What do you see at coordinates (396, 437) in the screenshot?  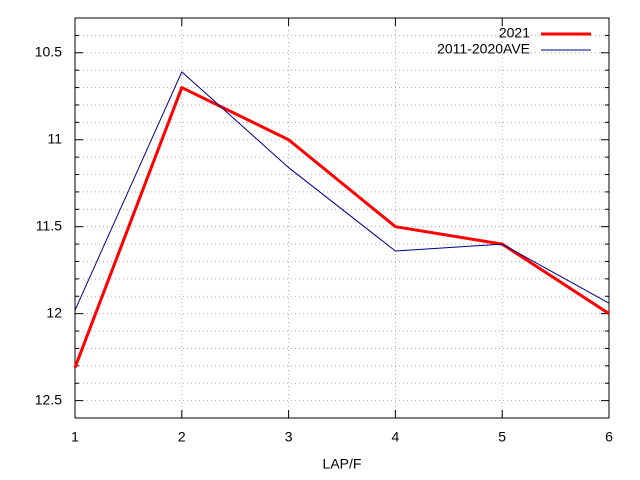 I see `x-tick-label: 4` at bounding box center [396, 437].